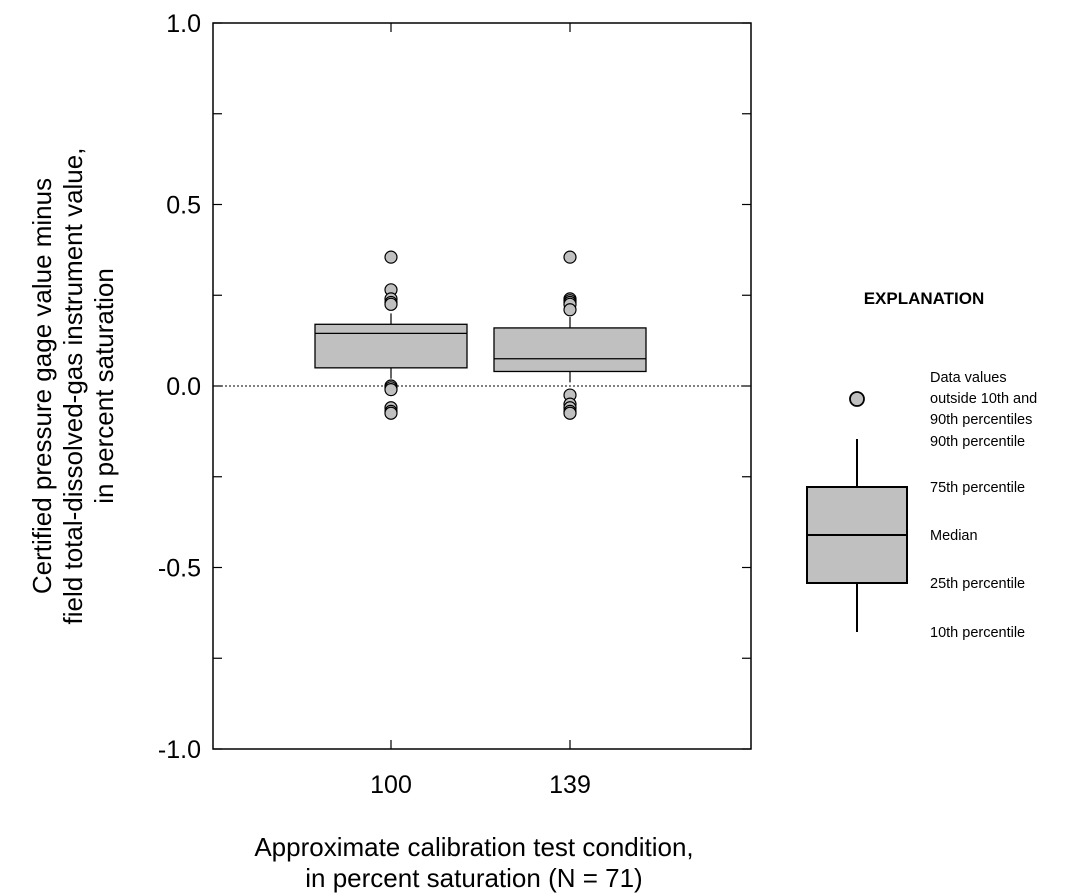  Describe the element at coordinates (473, 878) in the screenshot. I see `x-axis-title-line: in percent saturation (N = 71)` at that location.